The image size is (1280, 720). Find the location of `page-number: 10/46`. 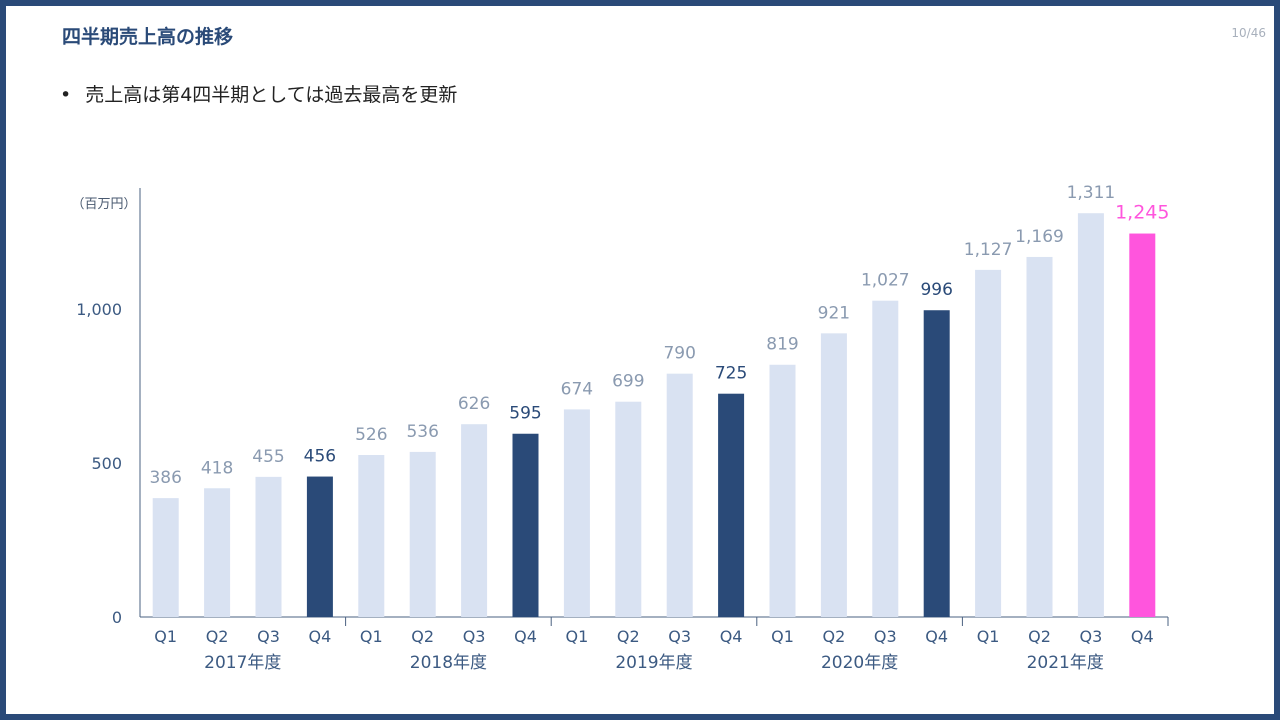

page-number: 10/46 is located at coordinates (1248, 33).